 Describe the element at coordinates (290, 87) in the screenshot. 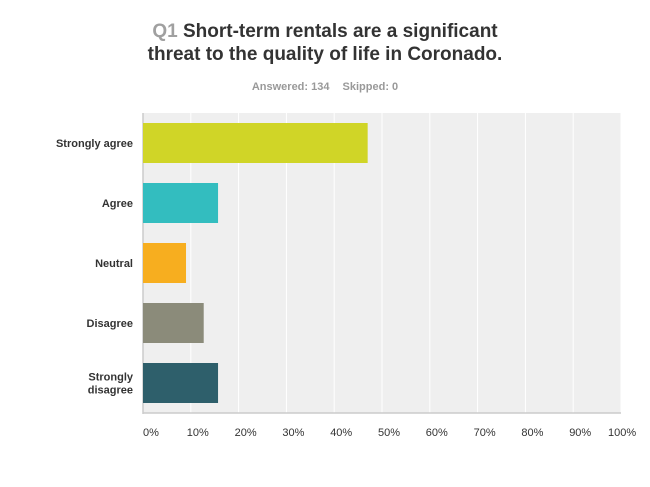

I see `answered-count: Answered: 134` at that location.